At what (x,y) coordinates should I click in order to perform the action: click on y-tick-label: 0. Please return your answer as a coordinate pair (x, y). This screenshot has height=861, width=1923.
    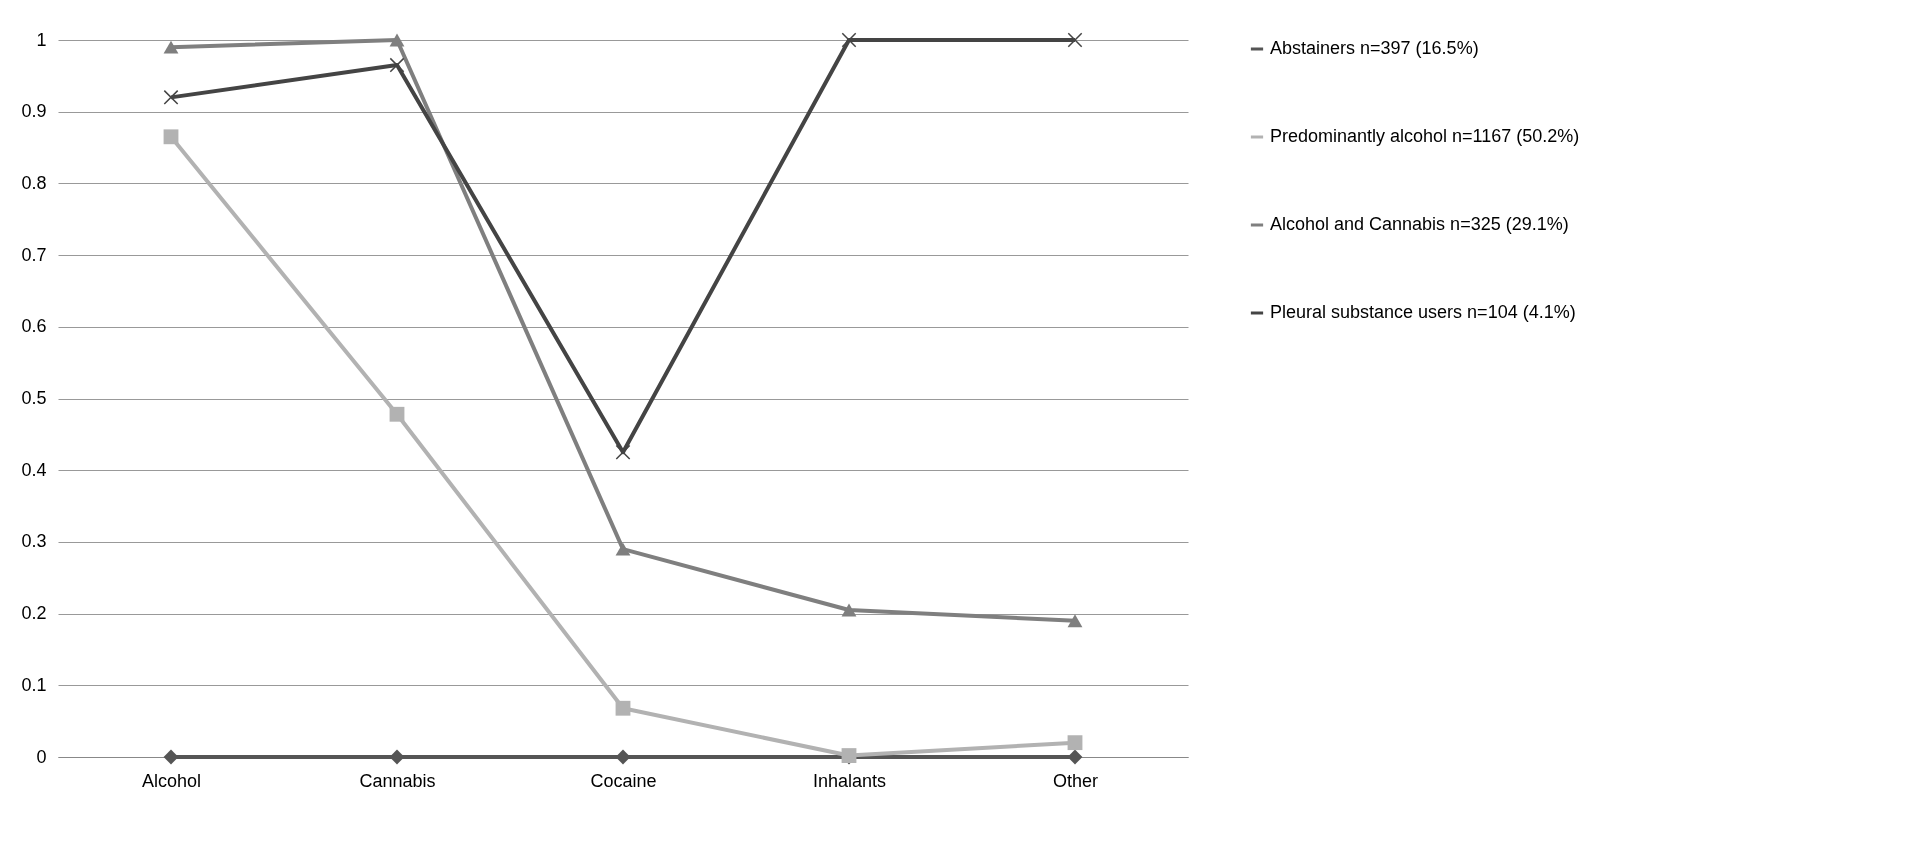
    Looking at the image, I should click on (41, 756).